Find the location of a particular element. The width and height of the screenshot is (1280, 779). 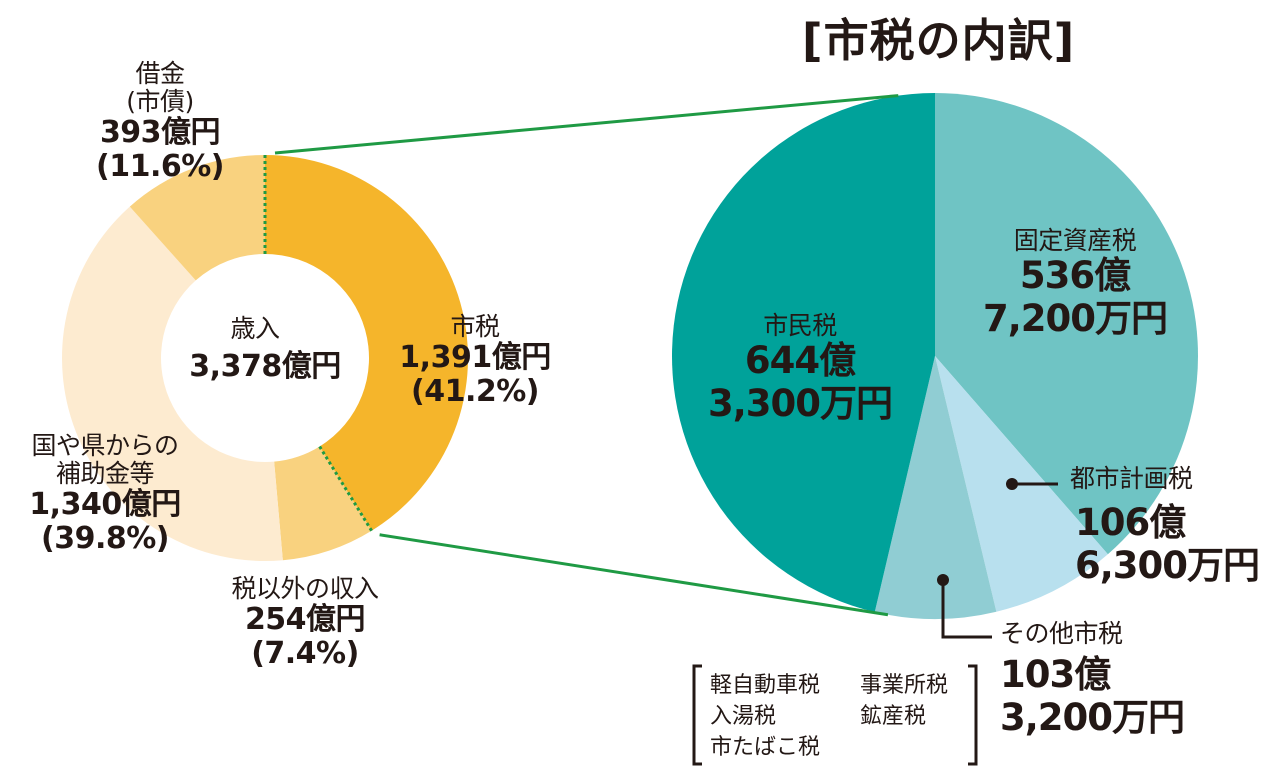

list-bracket-right is located at coordinates (973, 715).